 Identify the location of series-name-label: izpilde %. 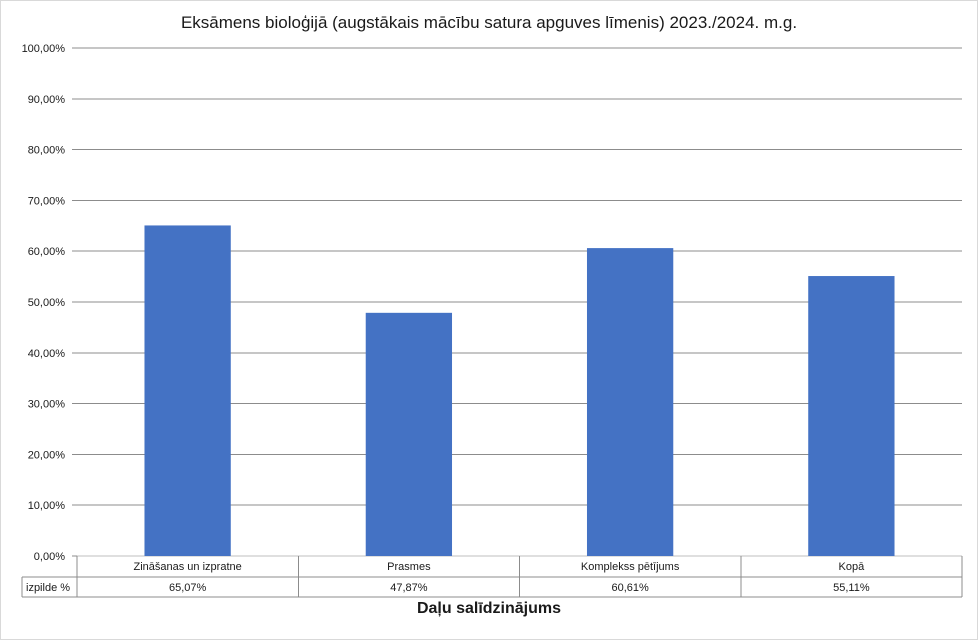
(48, 588).